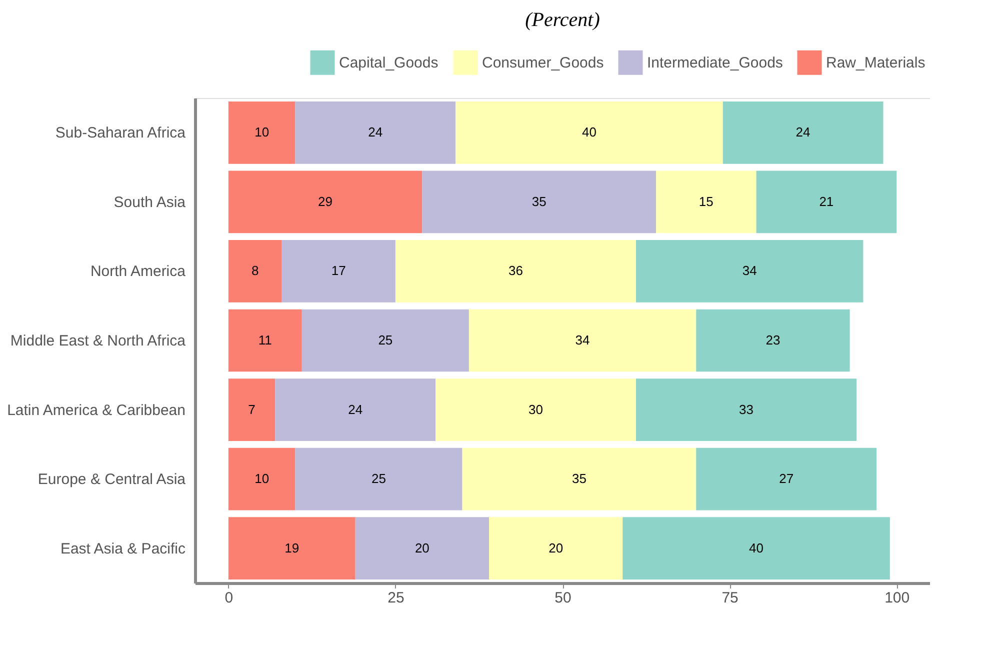 The image size is (987, 646). I want to click on legend-label: Capital_Goods, so click(388, 63).